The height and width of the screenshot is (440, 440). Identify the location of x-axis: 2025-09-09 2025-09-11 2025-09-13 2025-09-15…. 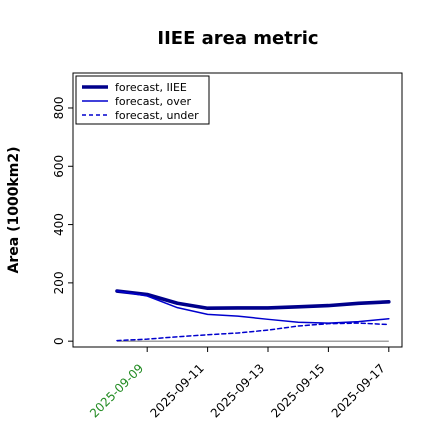
(238, 383).